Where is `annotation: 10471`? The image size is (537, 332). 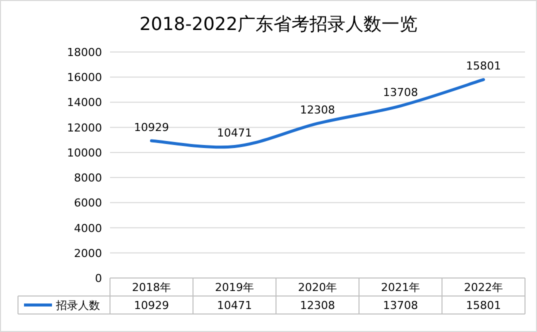 annotation: 10471 is located at coordinates (234, 133).